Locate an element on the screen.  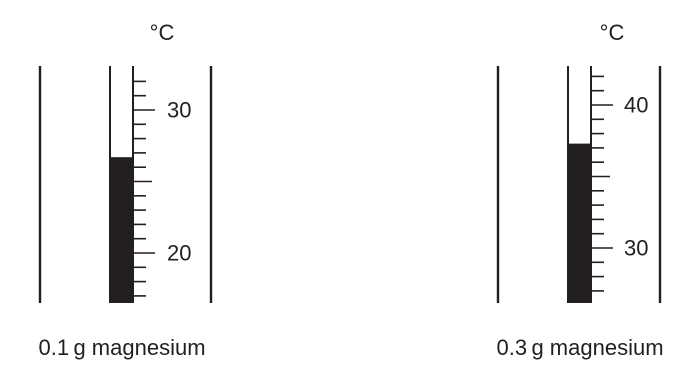
mass-label: 0.1 g magnesium is located at coordinates (121, 347).